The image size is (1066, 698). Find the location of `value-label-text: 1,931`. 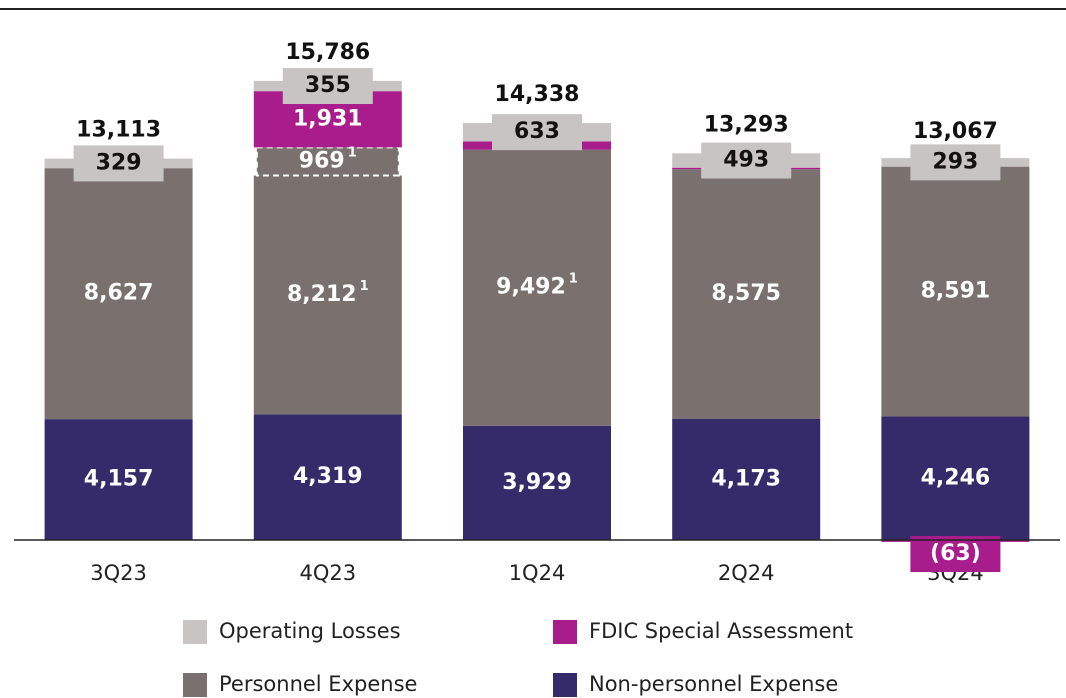

value-label-text: 1,931 is located at coordinates (328, 118).